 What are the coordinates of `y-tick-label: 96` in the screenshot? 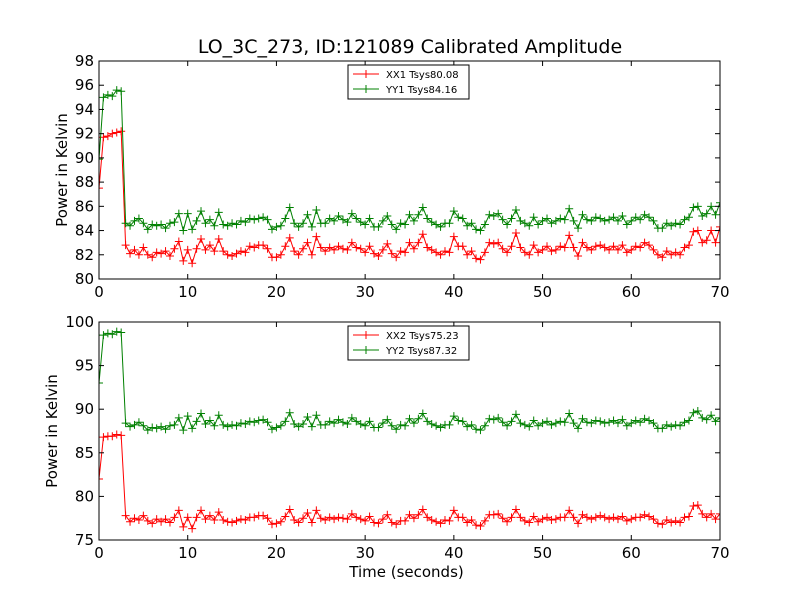 It's located at (84, 85).